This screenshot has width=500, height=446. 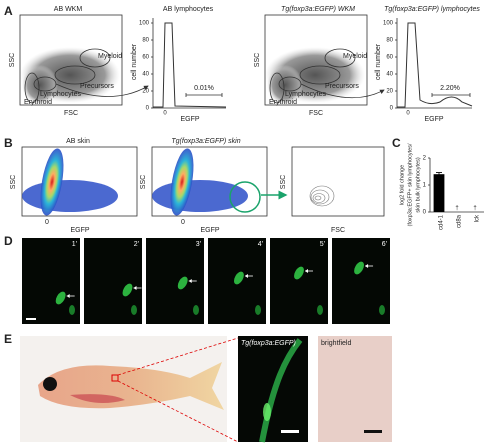 I want to click on panel-label: B, so click(x=8, y=143).